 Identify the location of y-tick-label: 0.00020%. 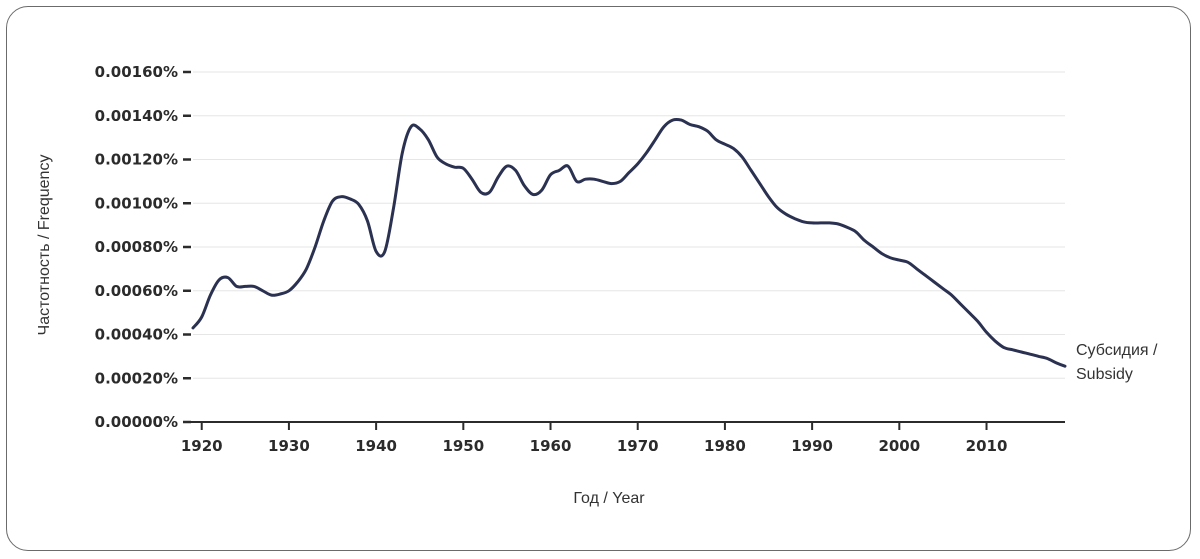
(136, 378).